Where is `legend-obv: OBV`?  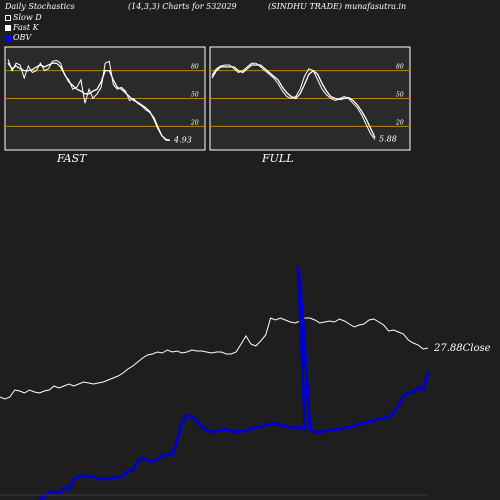 legend-obv: OBV is located at coordinates (18, 37).